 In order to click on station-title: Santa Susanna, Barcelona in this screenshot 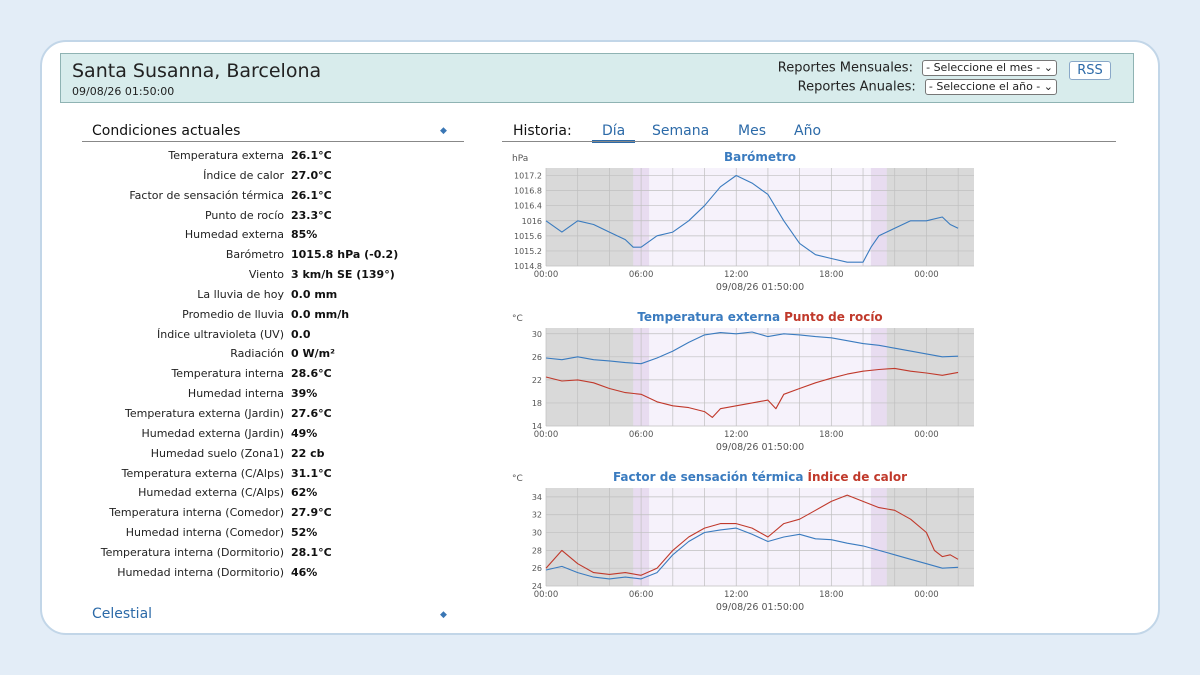, I will do `click(197, 71)`.